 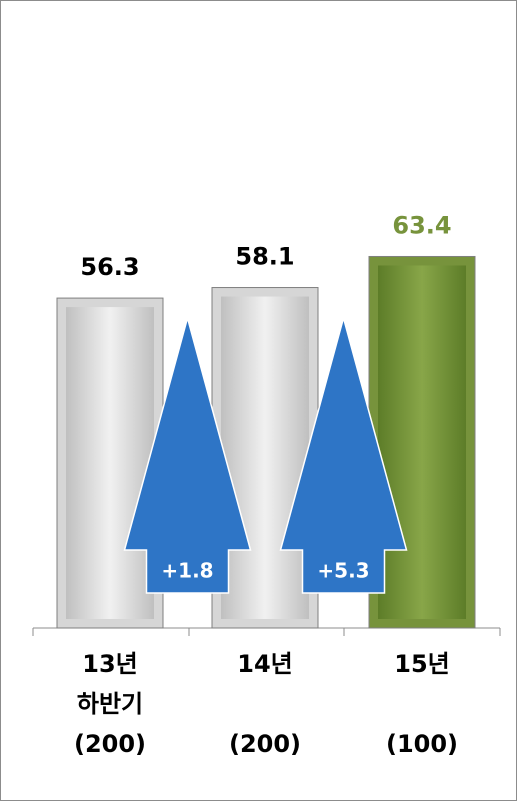 I want to click on value-label: 56.3, so click(x=109, y=267).